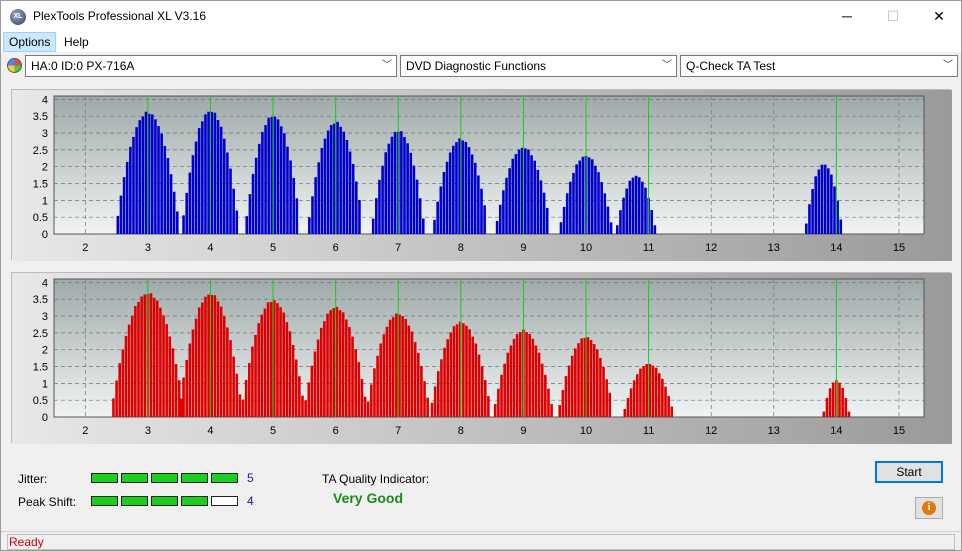  What do you see at coordinates (939, 16) in the screenshot?
I see `close-button: ✕` at bounding box center [939, 16].